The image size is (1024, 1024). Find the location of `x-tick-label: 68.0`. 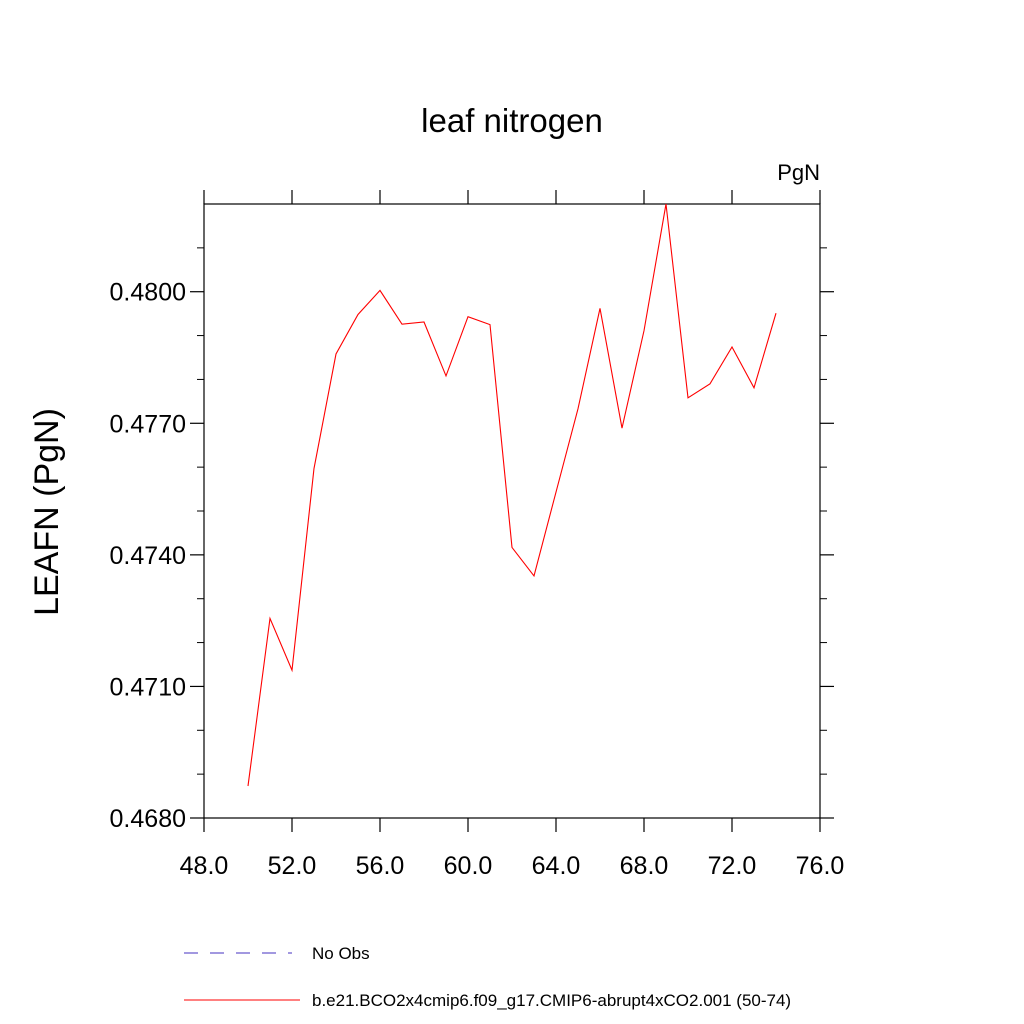

x-tick-label: 68.0 is located at coordinates (644, 866).